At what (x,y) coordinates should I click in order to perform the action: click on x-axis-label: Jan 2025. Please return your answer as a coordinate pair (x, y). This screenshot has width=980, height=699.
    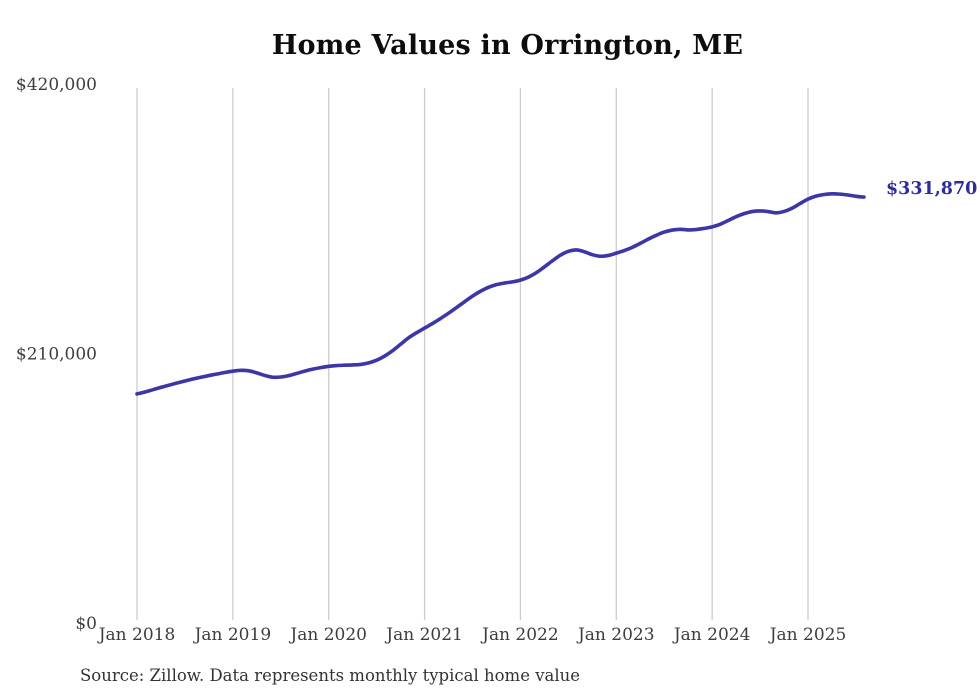
    Looking at the image, I should click on (807, 635).